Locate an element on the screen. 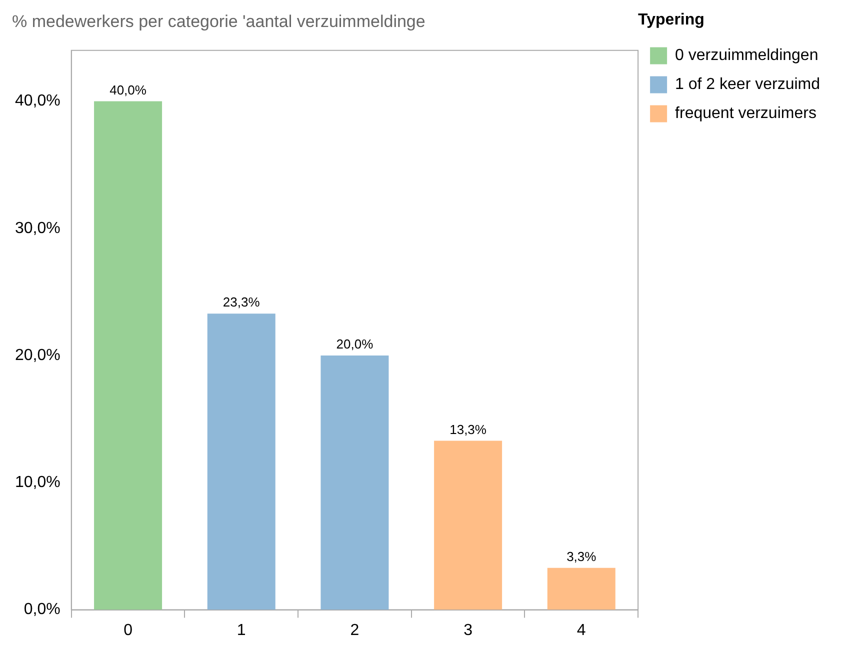 Image resolution: width=848 pixels, height=651 pixels. x-tick-label: 3 is located at coordinates (468, 630).